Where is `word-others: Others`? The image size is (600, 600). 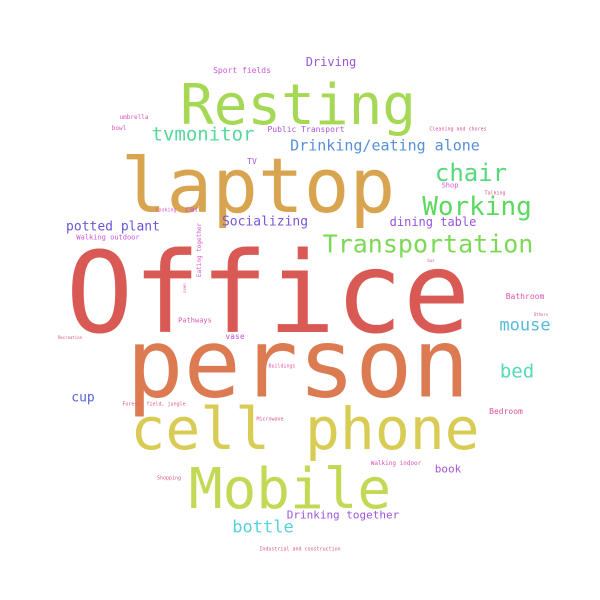
word-others: Others is located at coordinates (541, 314).